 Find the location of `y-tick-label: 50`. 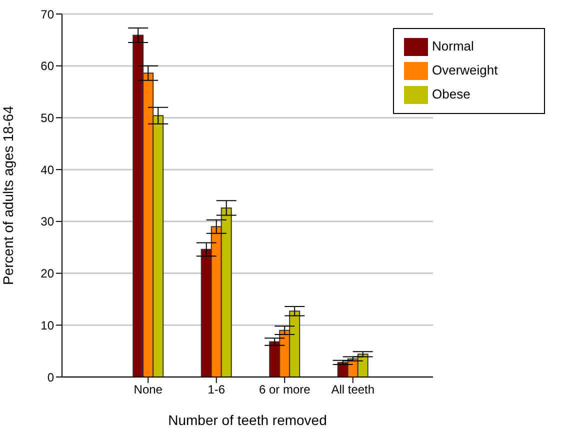

y-tick-label: 50 is located at coordinates (47, 117).